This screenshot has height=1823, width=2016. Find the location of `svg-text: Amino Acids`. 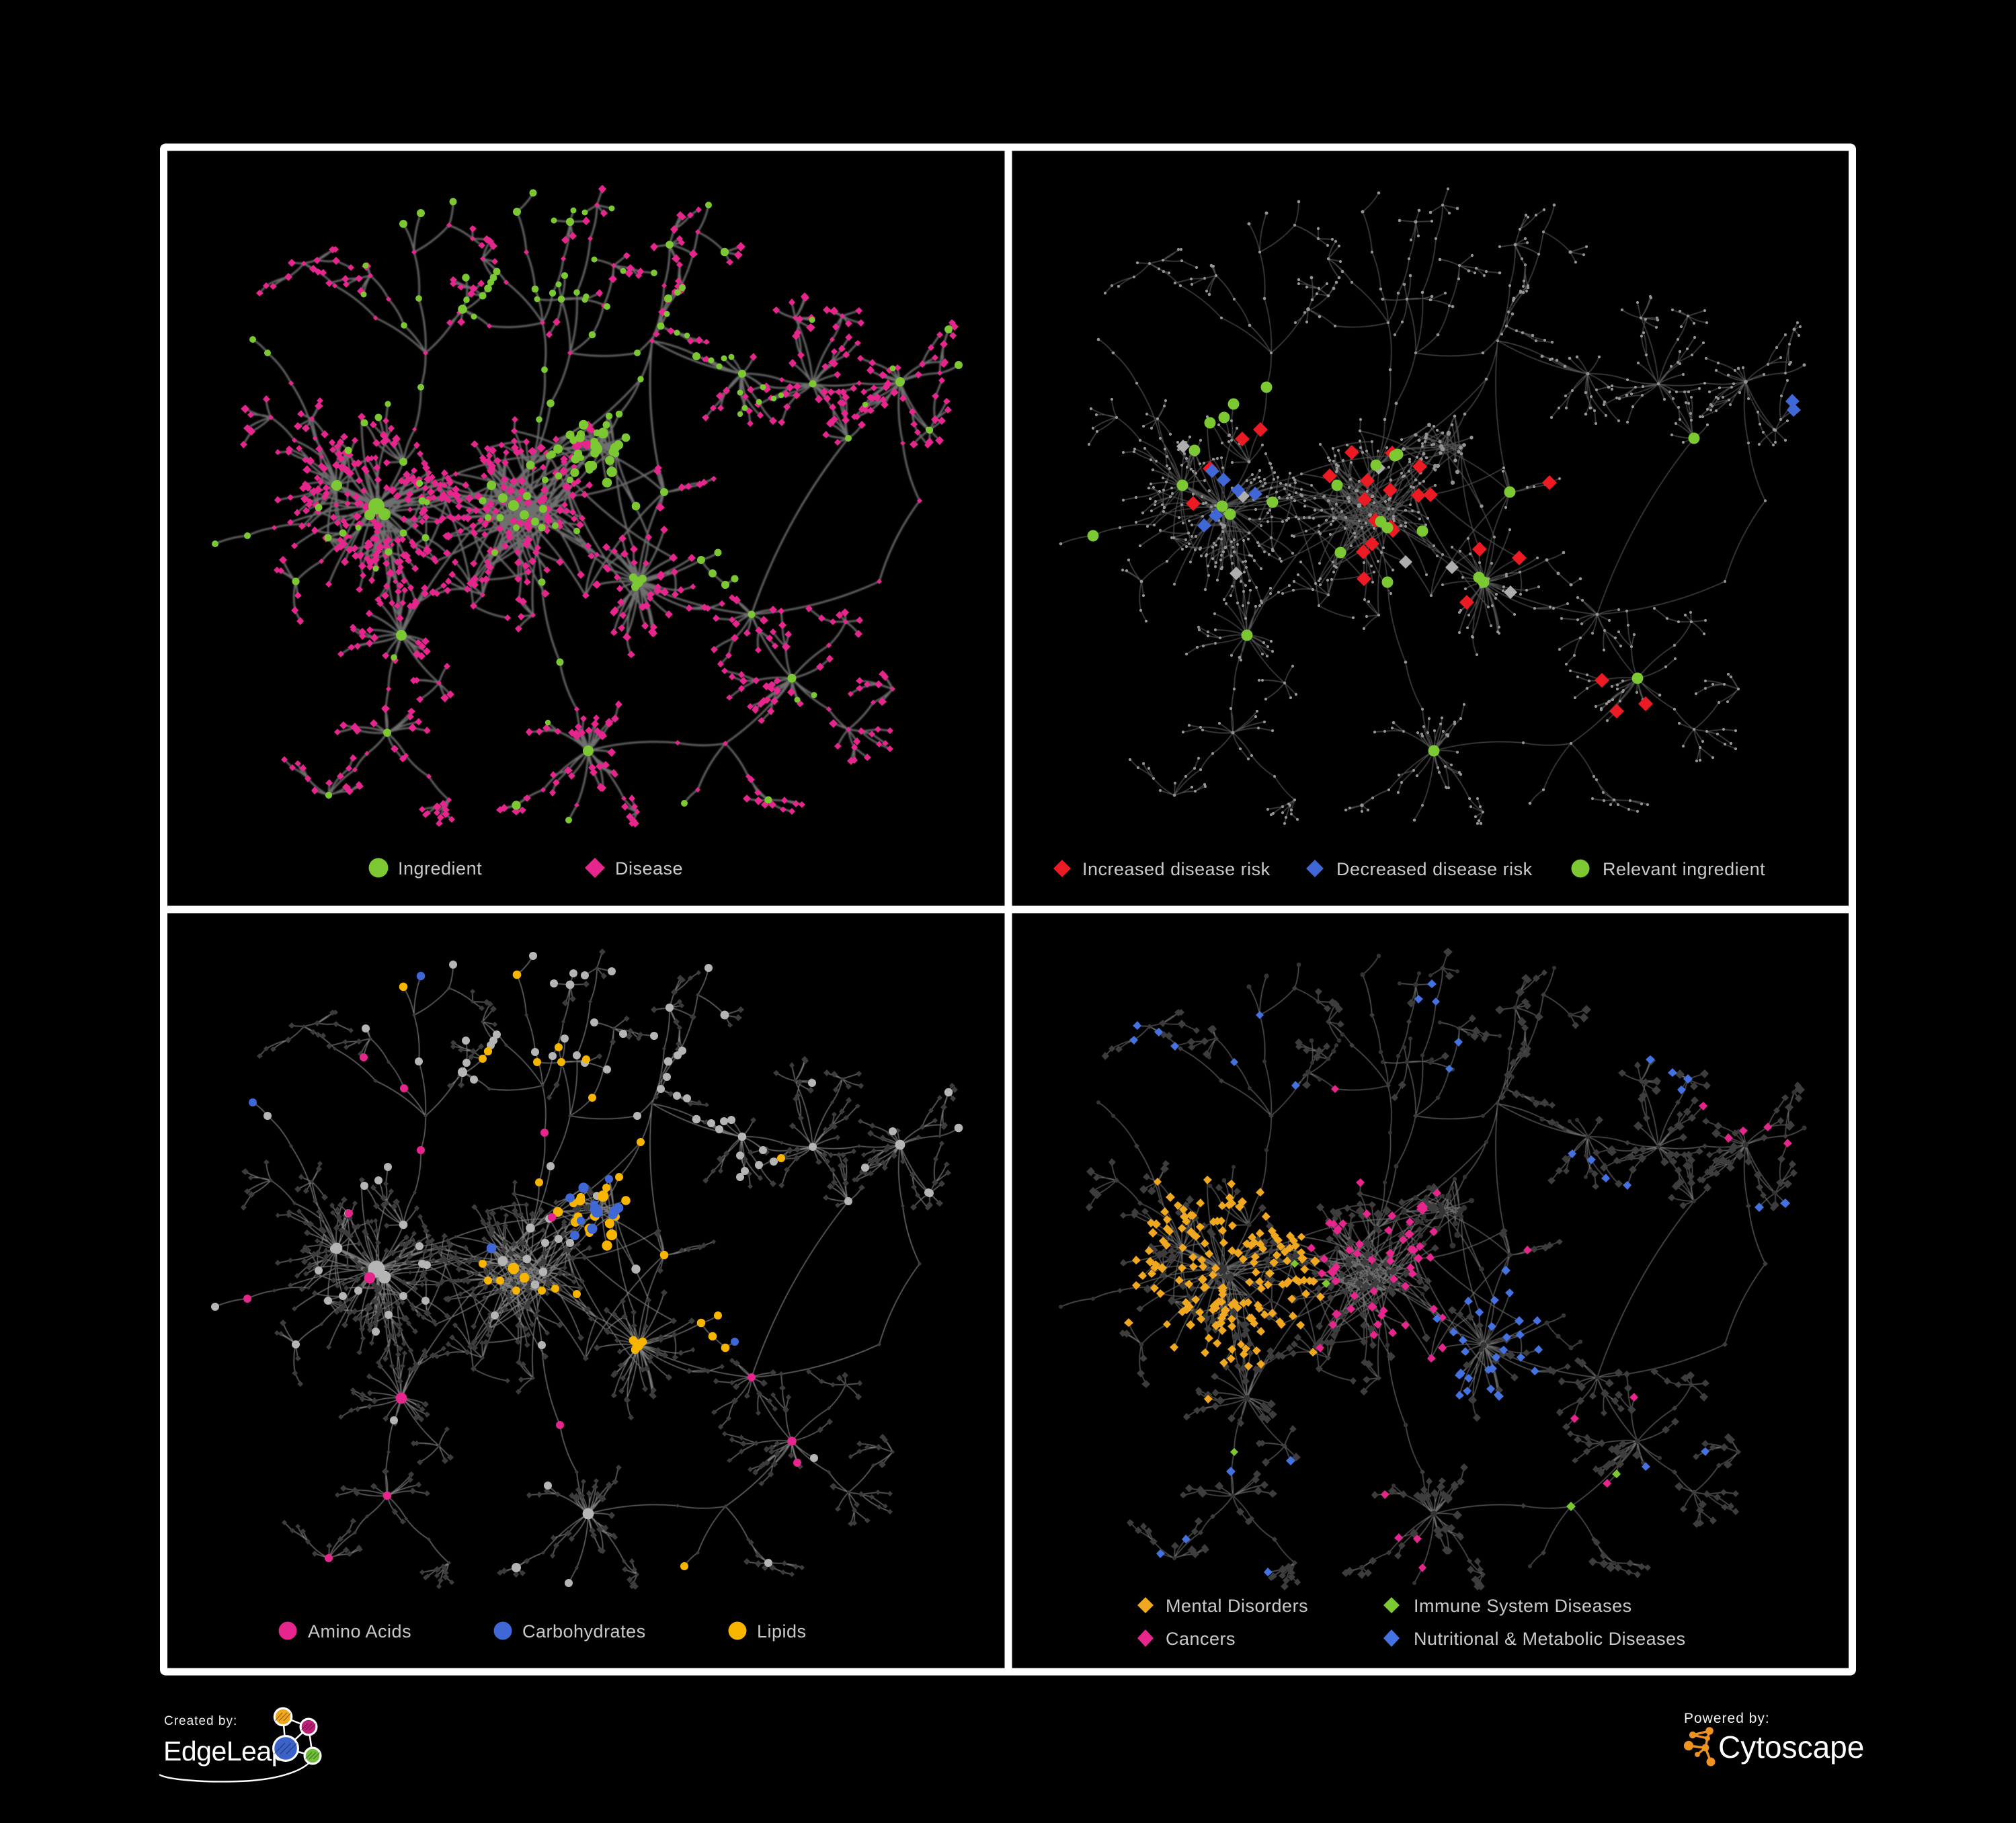

svg-text: Amino Acids is located at coordinates (359, 1631).